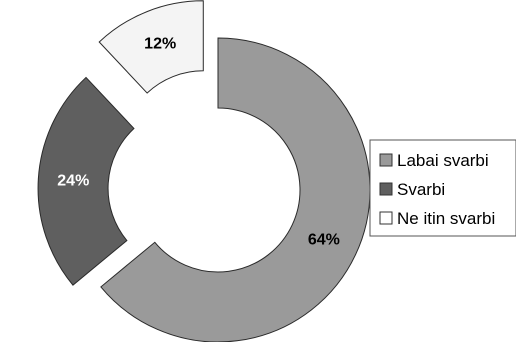 Image resolution: width=516 pixels, height=342 pixels. I want to click on legend-swatch-ne-itin-svarbi, so click(386, 218).